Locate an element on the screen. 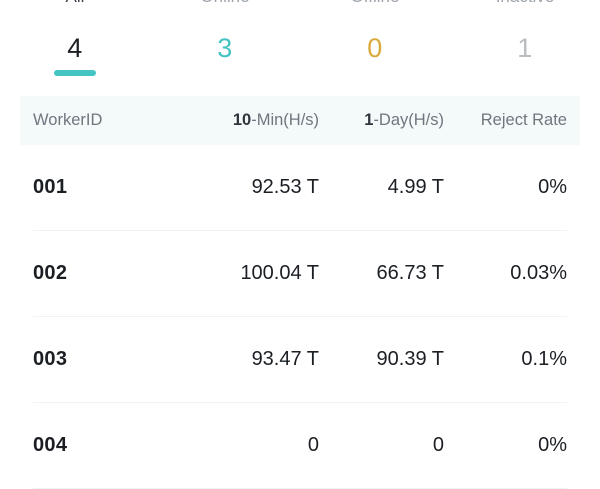 The image size is (600, 489). tab-inactive-count: 1 is located at coordinates (525, 48).